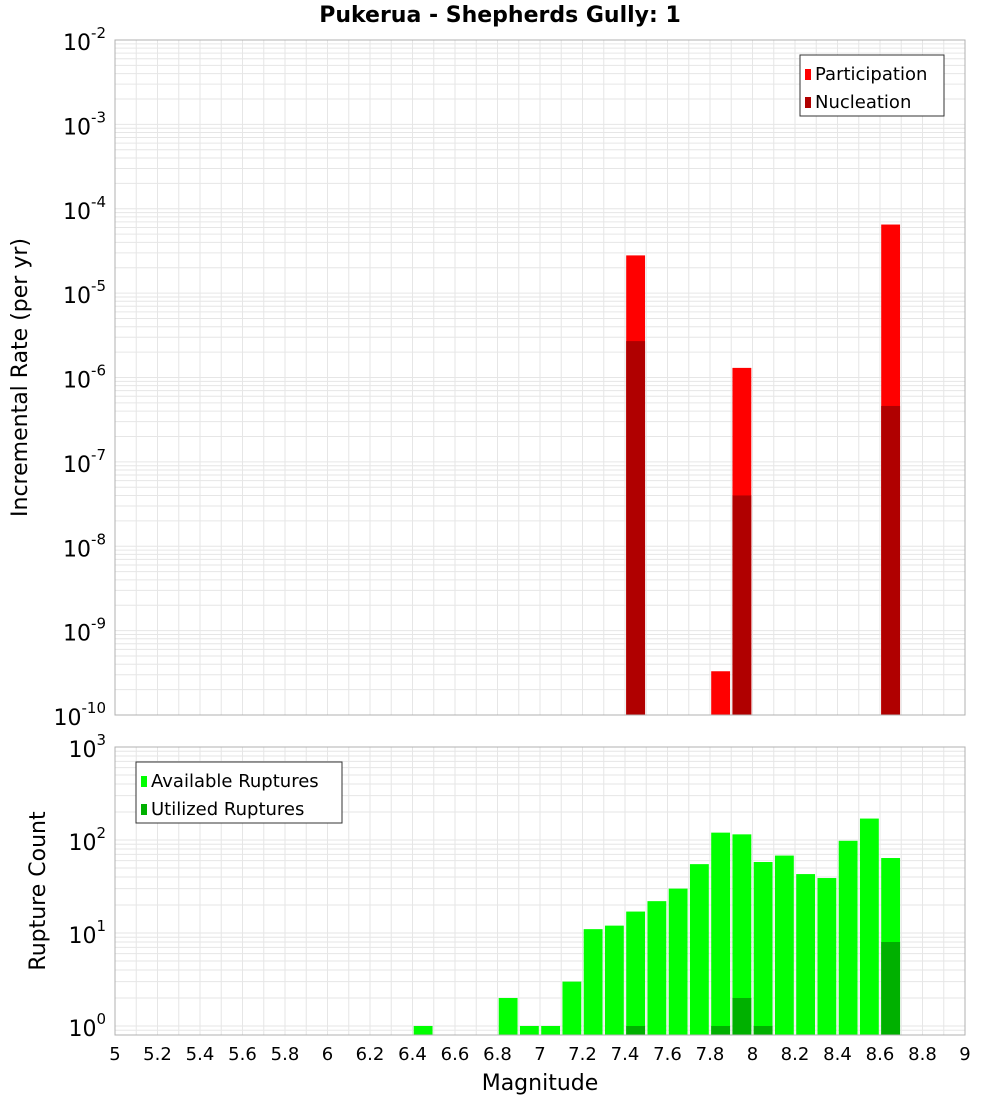 Image resolution: width=1000 pixels, height=1104 pixels. What do you see at coordinates (101, 1019) in the screenshot?
I see `y-tick-exponent: 0` at bounding box center [101, 1019].